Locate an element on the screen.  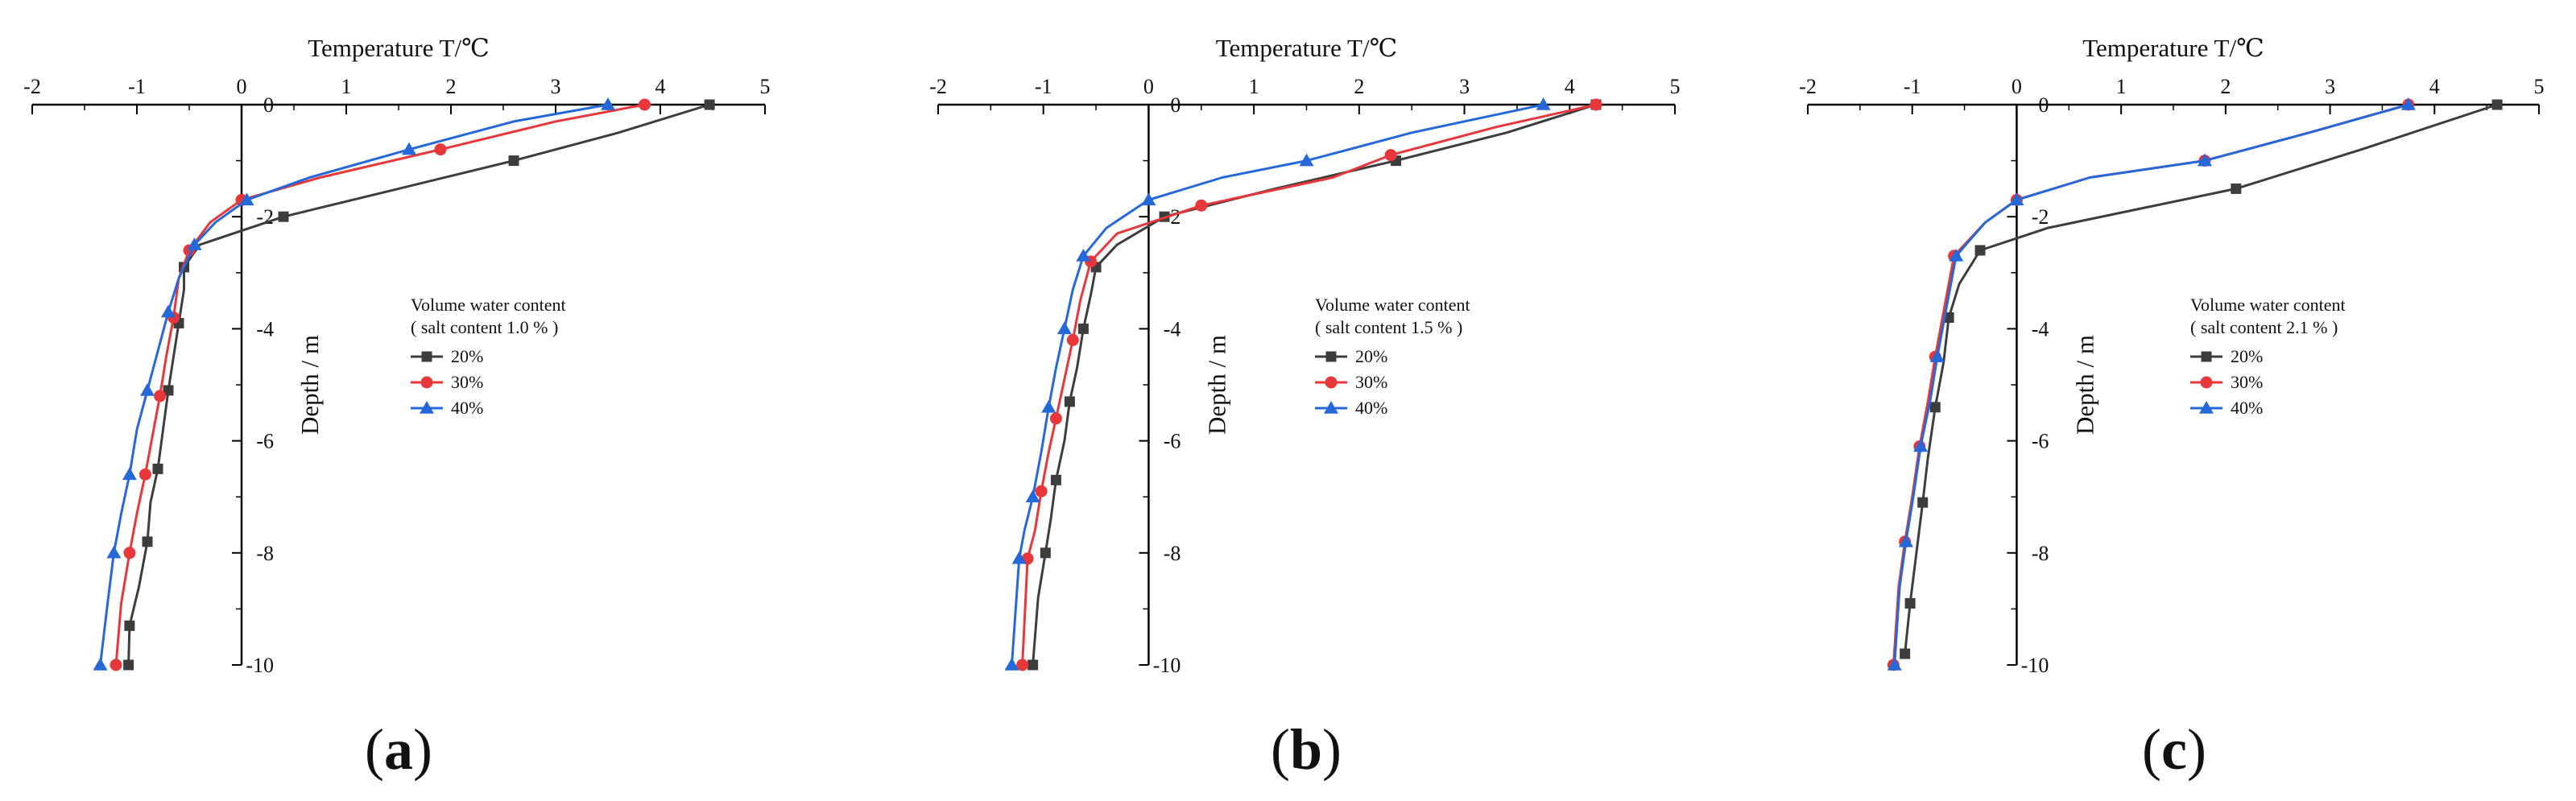
panel-label-letter: b is located at coordinates (1306, 749).